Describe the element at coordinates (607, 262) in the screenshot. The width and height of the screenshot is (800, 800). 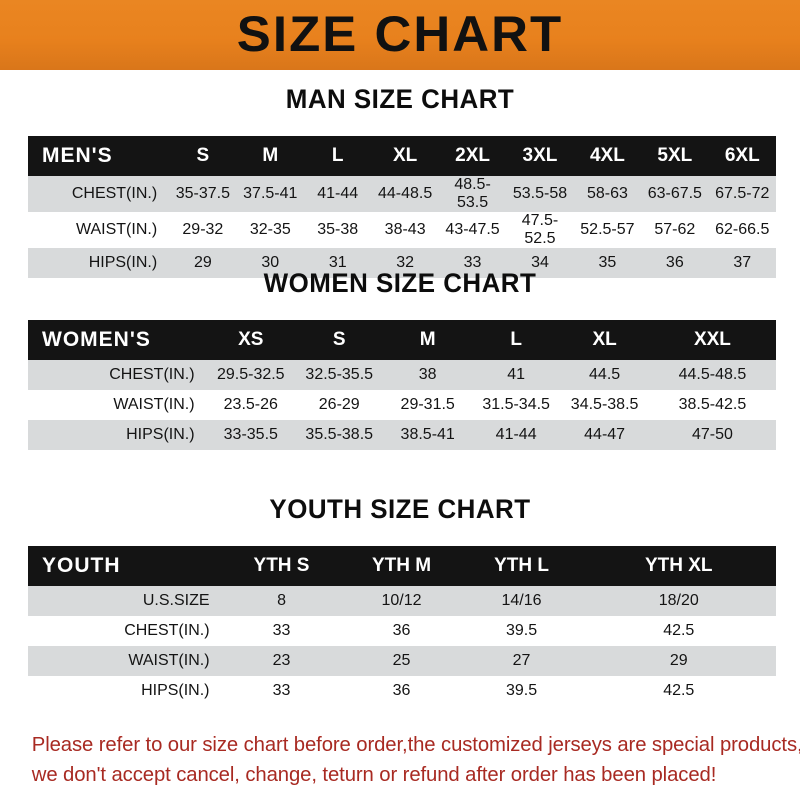
I see `table-cell: 35` at that location.